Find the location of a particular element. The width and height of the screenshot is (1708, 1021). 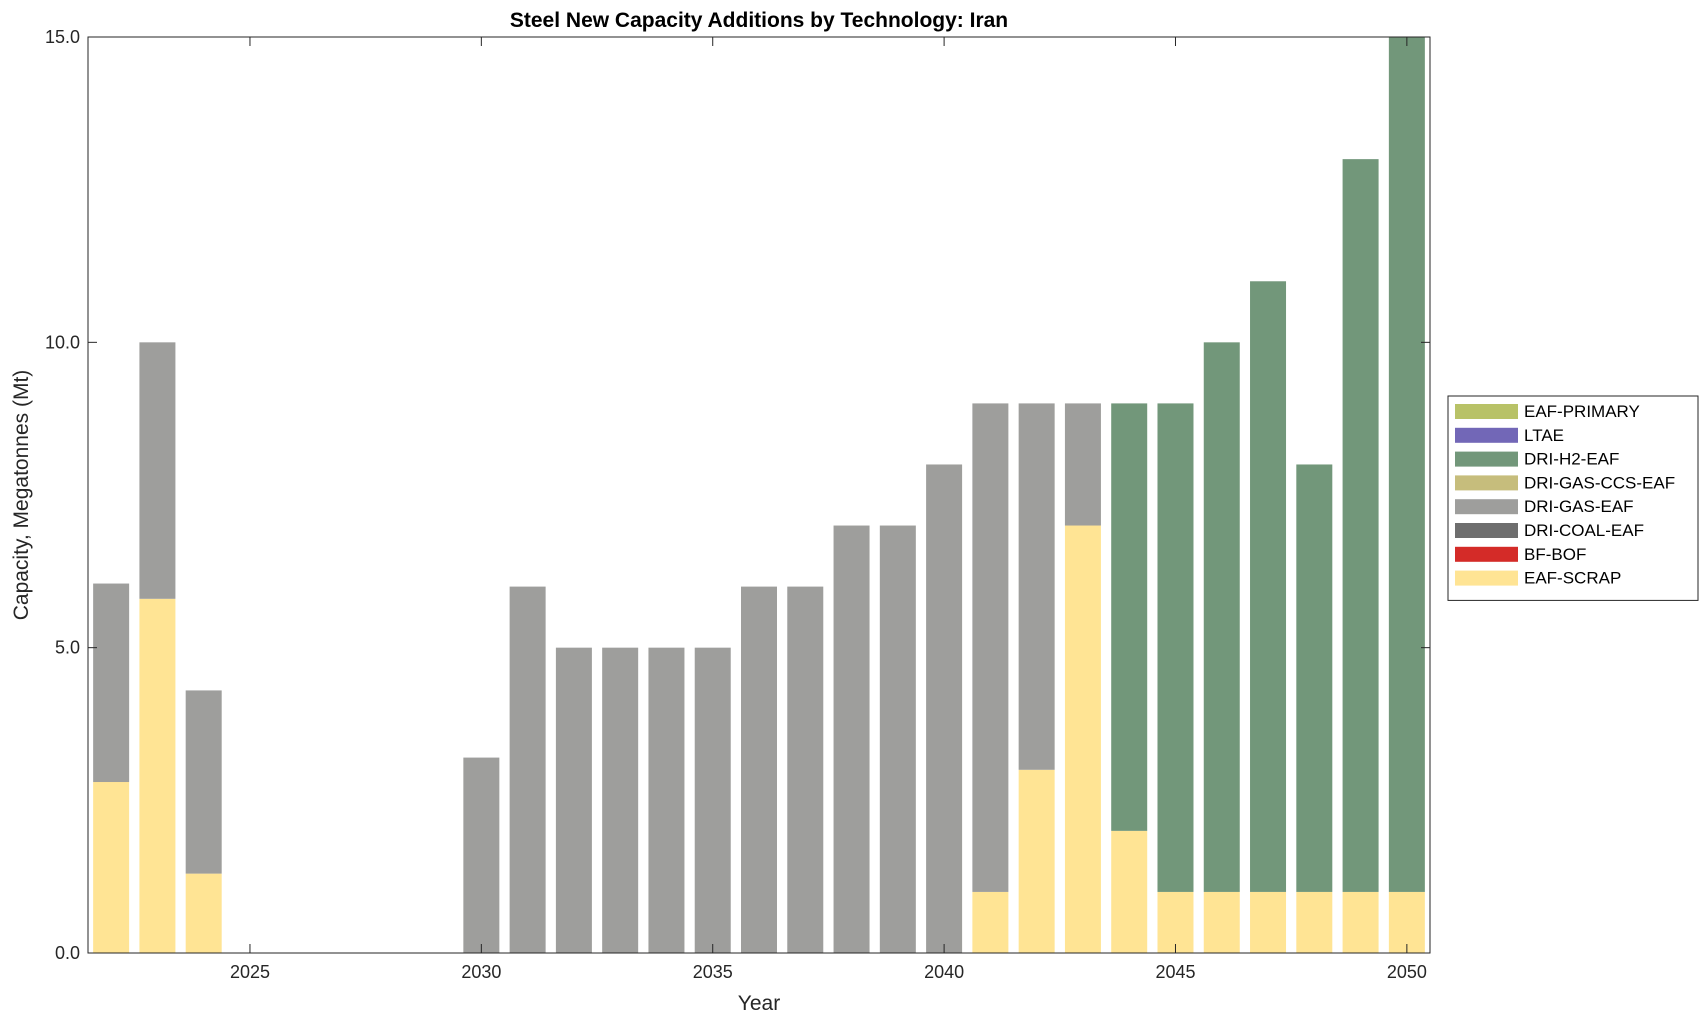

bar-eaf-scrap-2044 is located at coordinates (1129, 891).